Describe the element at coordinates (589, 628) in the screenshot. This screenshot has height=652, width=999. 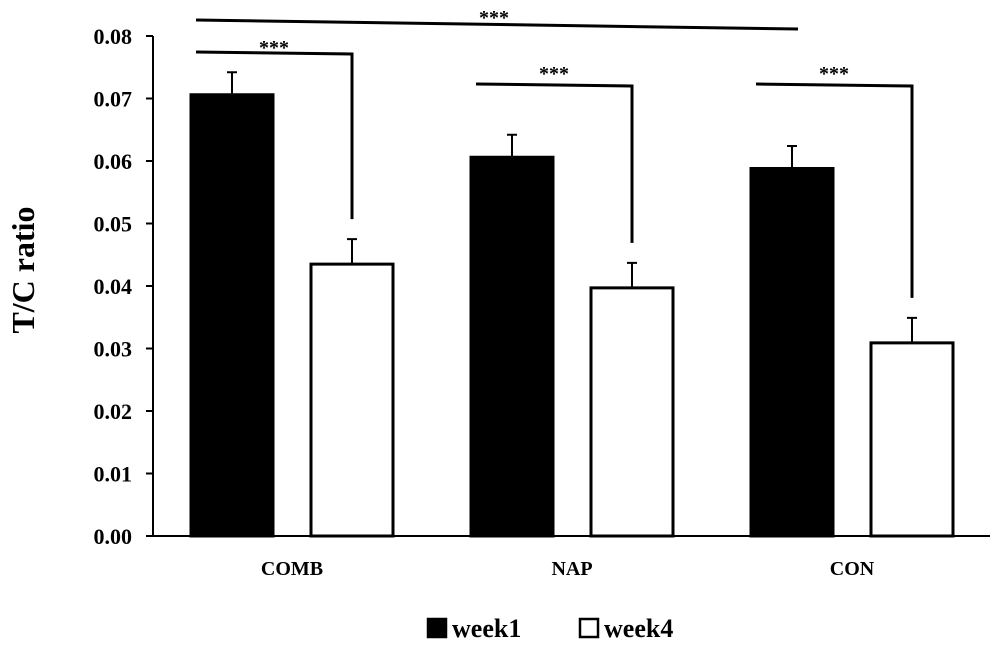
I see `legend-swatch-week4` at that location.